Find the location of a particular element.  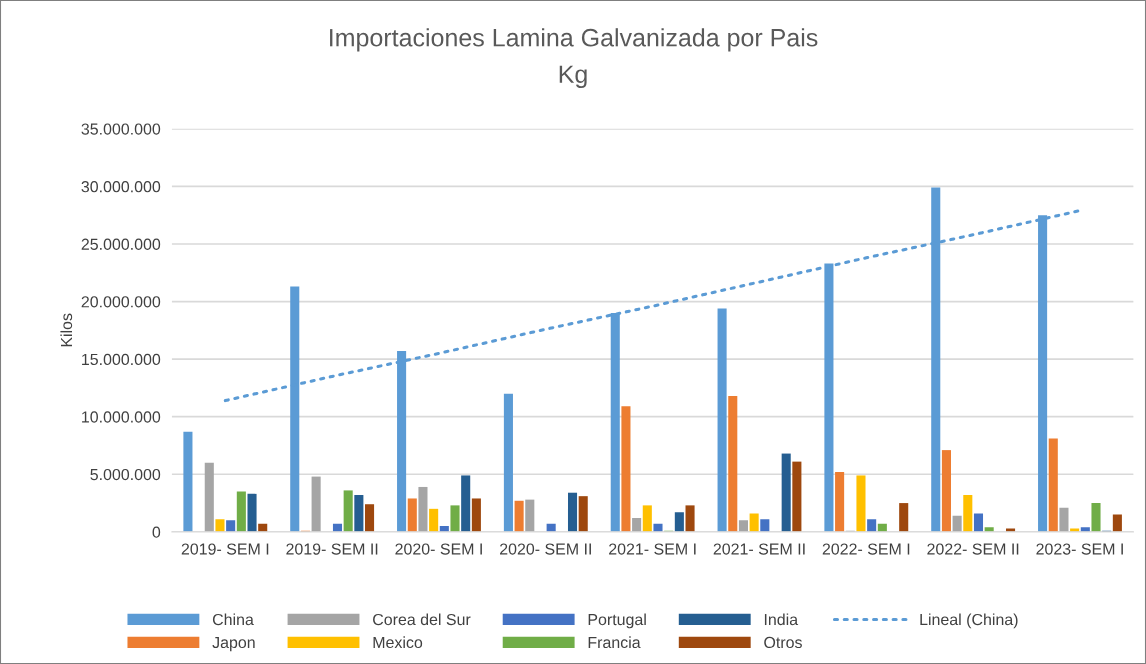

chart-subtitle: Kg is located at coordinates (573, 77).